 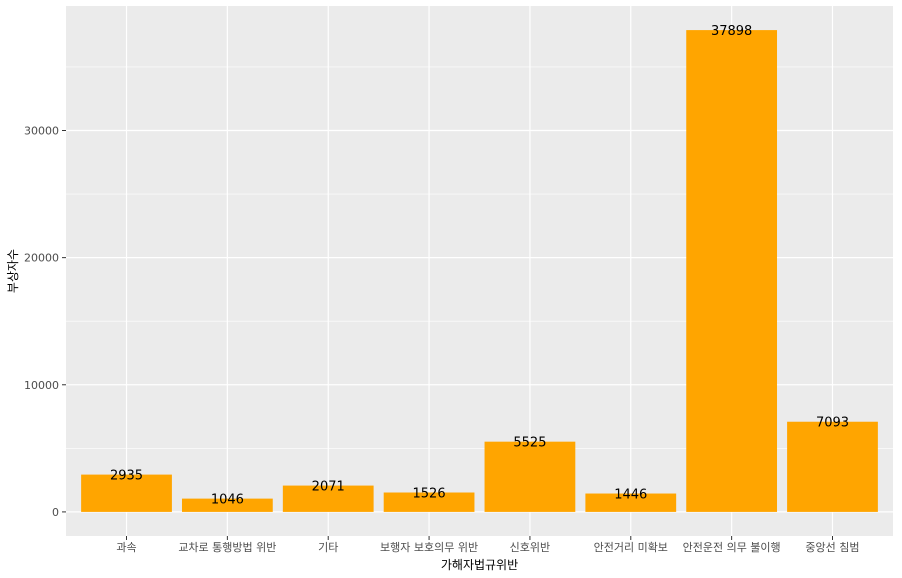 I want to click on bar-value-label: 7093, so click(x=832, y=423).